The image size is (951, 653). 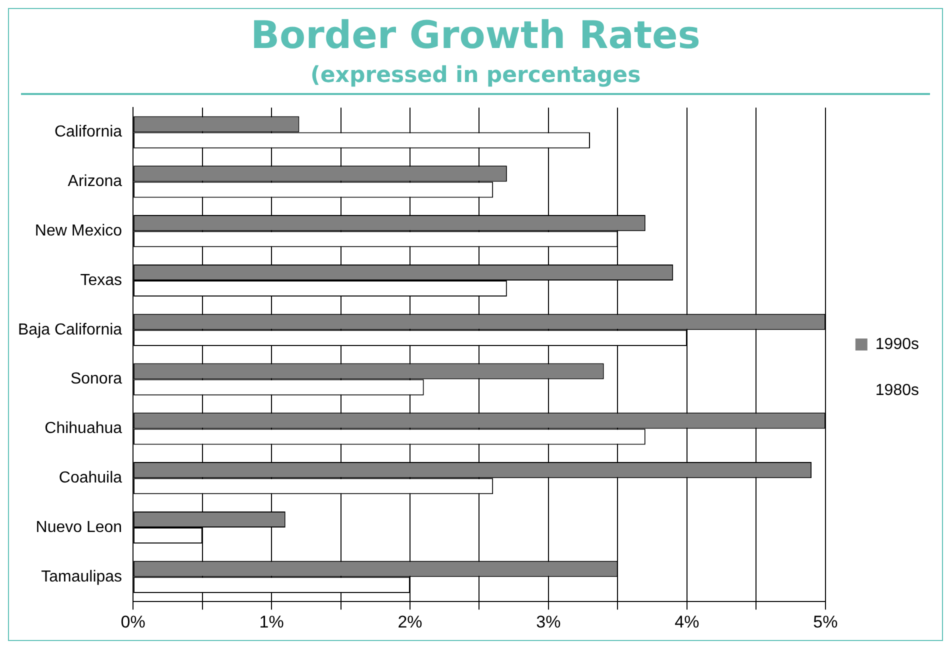 I want to click on y-tick-label: California, so click(x=88, y=132).